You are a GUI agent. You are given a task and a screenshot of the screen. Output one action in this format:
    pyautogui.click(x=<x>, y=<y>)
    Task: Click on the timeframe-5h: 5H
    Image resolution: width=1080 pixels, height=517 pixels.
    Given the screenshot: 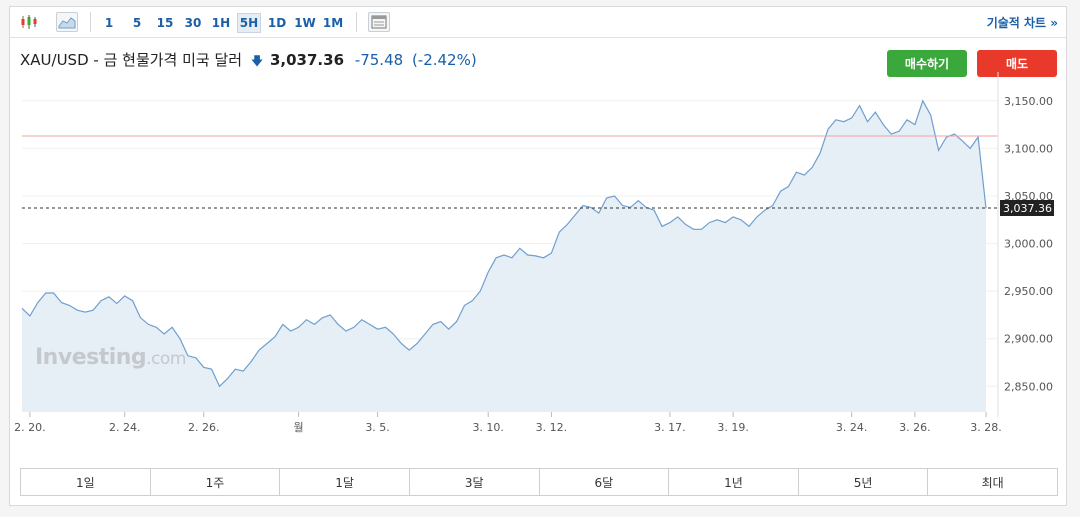 What is the action you would take?
    pyautogui.click(x=249, y=23)
    